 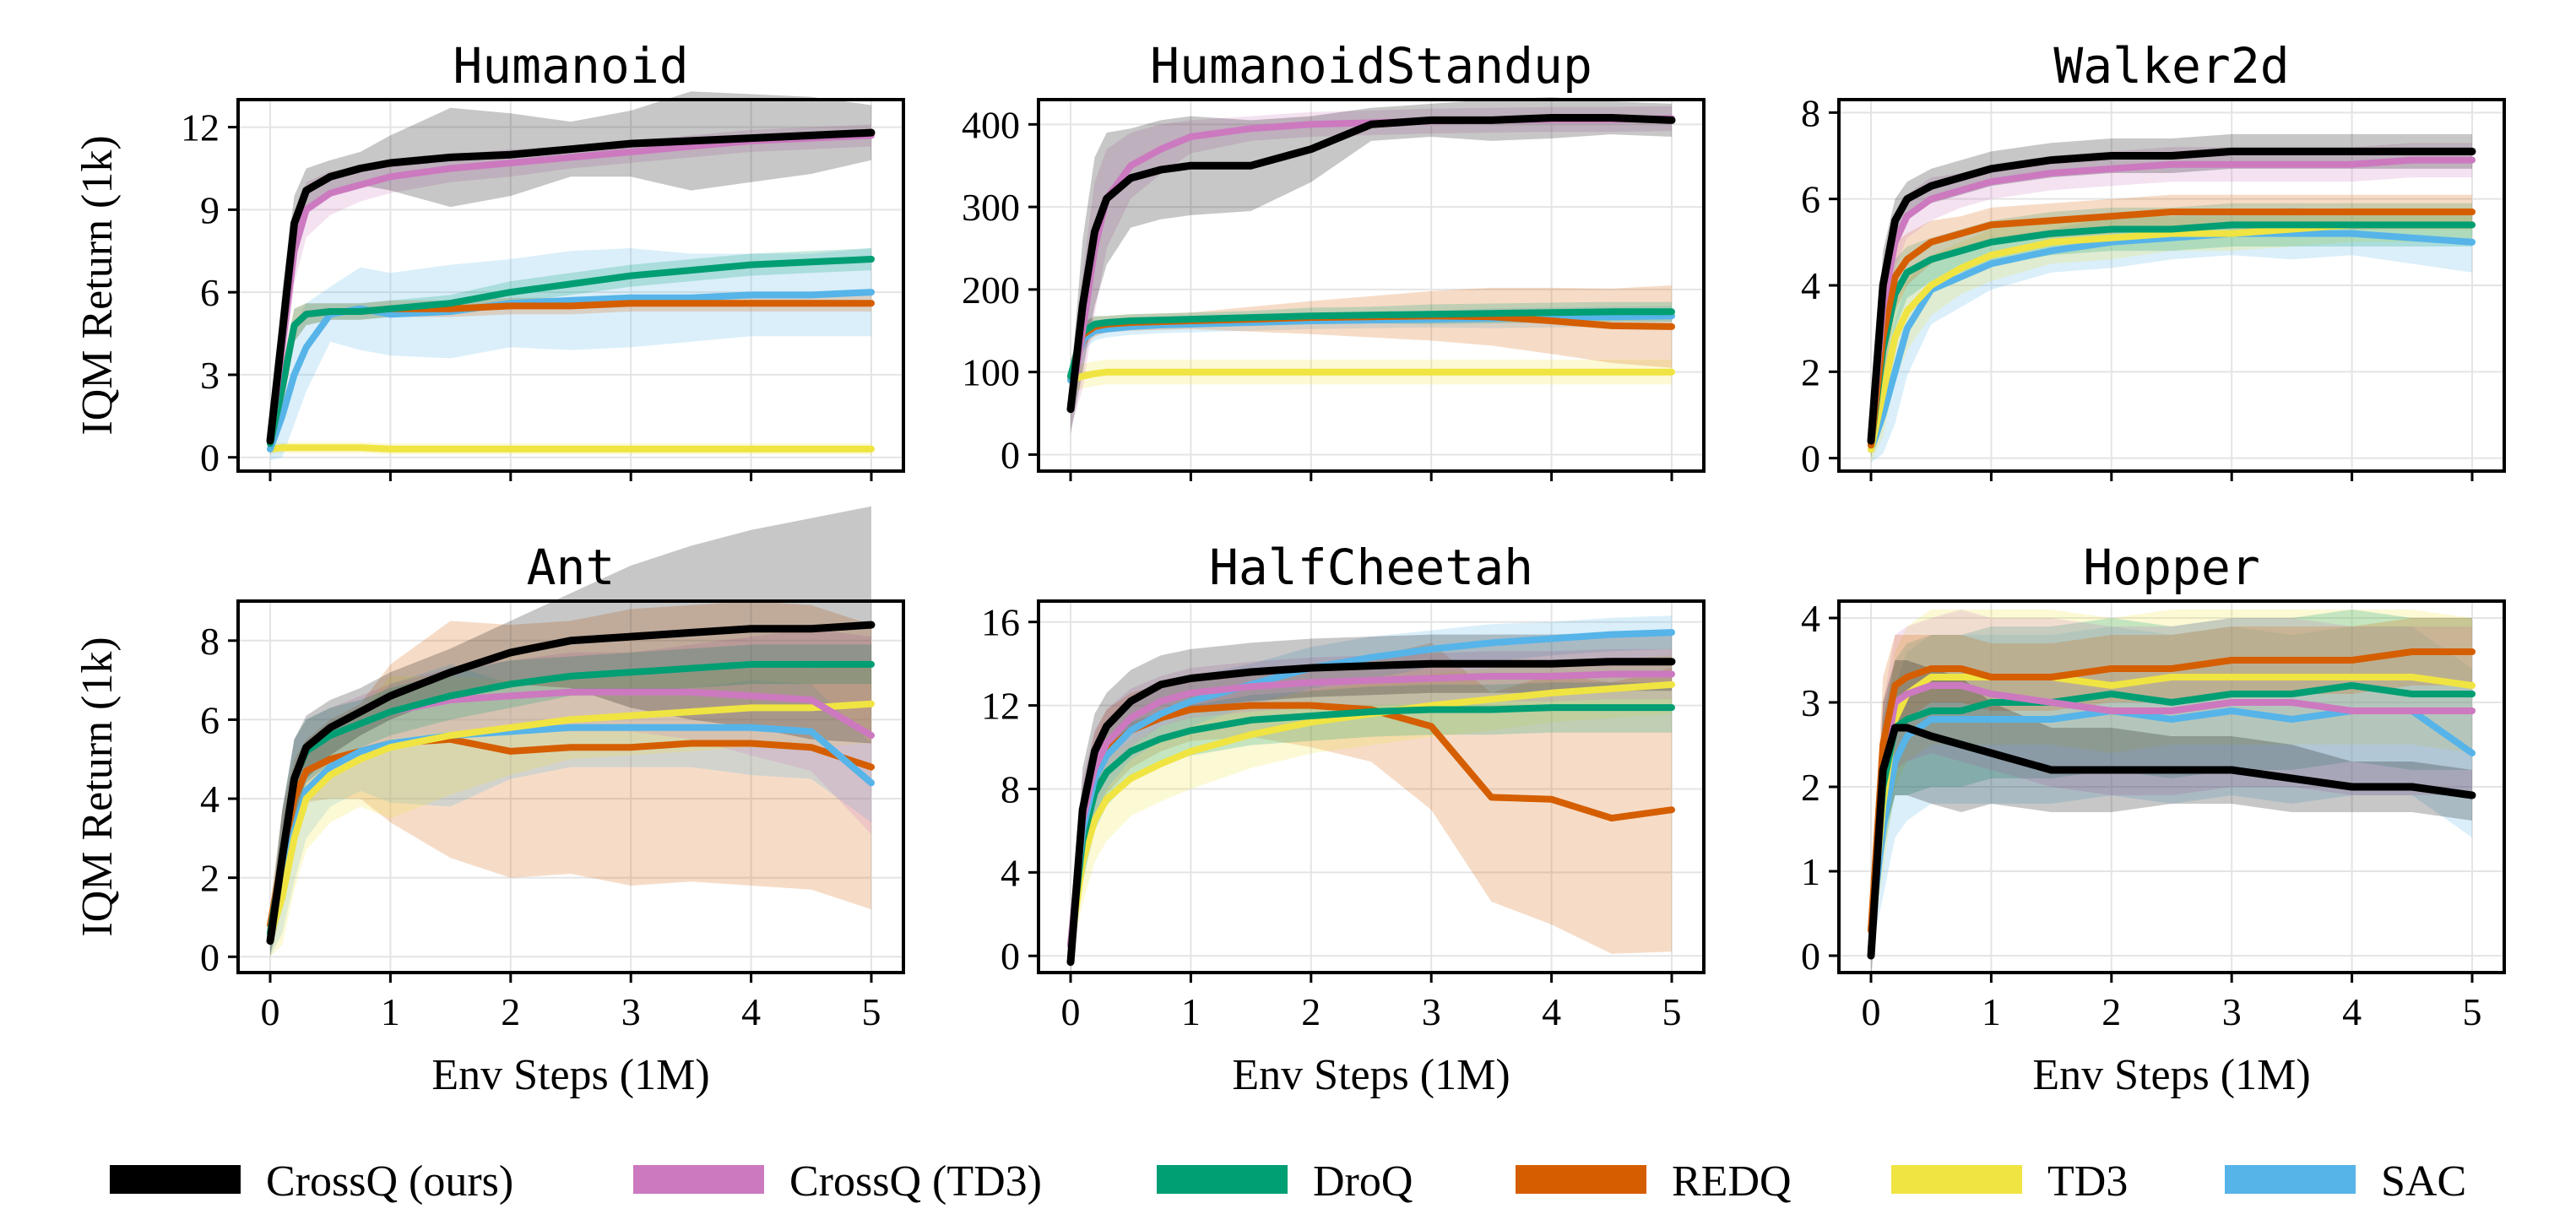 I want to click on panel-title: HalfCheetah, so click(x=1371, y=567).